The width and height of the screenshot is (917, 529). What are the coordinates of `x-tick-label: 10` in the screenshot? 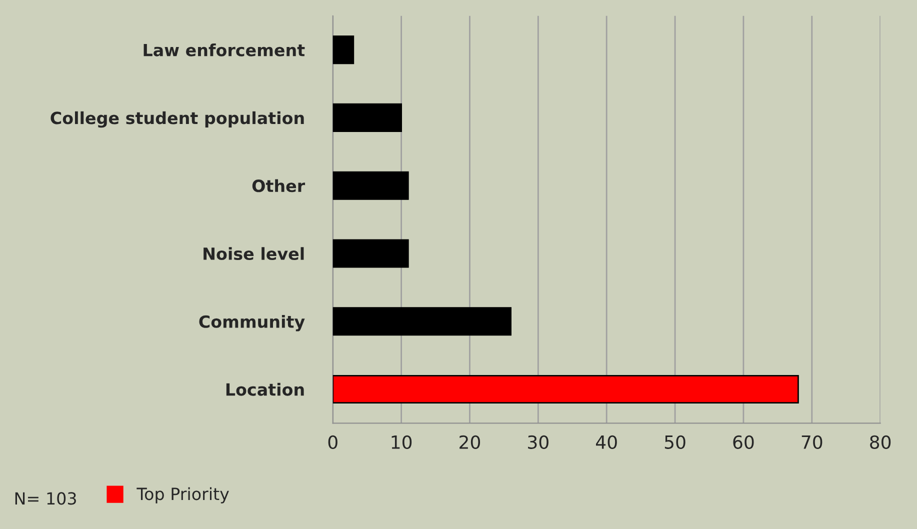 It's located at (402, 442).